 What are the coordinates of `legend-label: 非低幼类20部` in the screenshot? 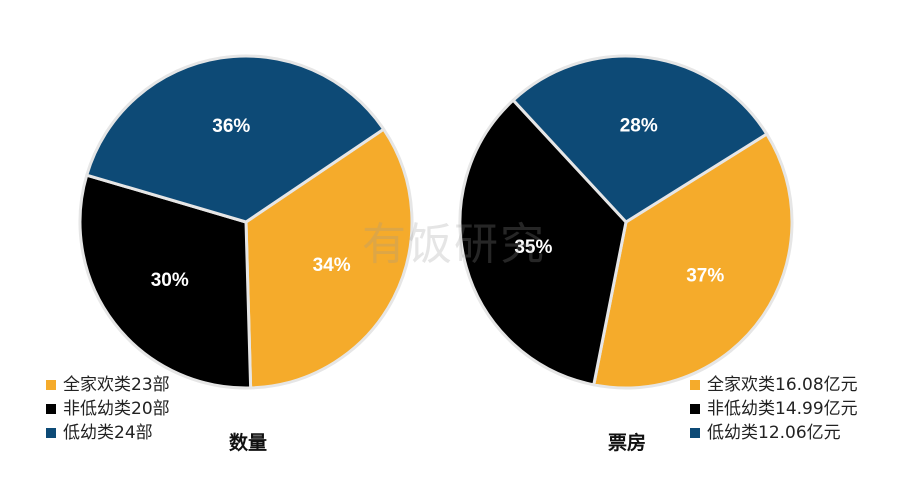 It's located at (116, 409).